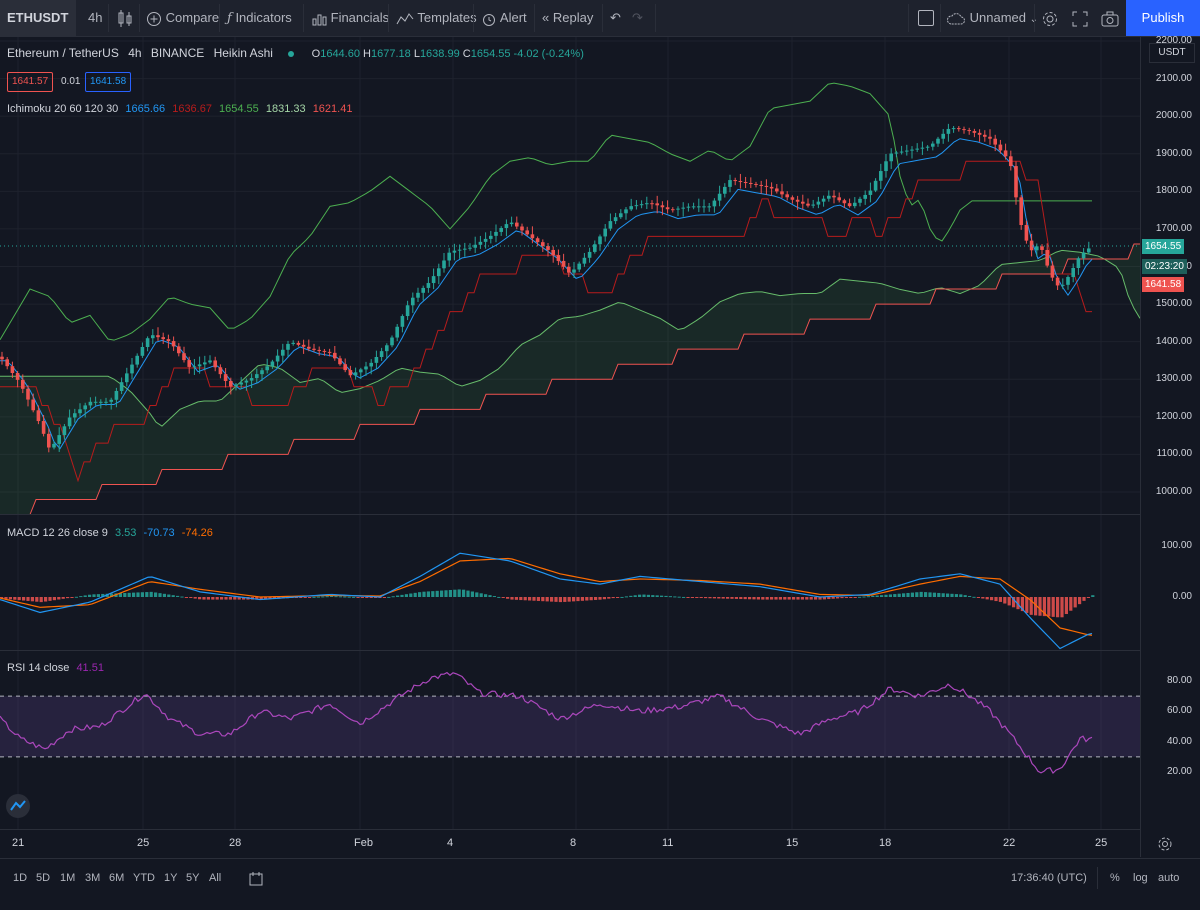 The image size is (1200, 910). Describe the element at coordinates (182, 18) in the screenshot. I see `compare-button: Compare` at that location.